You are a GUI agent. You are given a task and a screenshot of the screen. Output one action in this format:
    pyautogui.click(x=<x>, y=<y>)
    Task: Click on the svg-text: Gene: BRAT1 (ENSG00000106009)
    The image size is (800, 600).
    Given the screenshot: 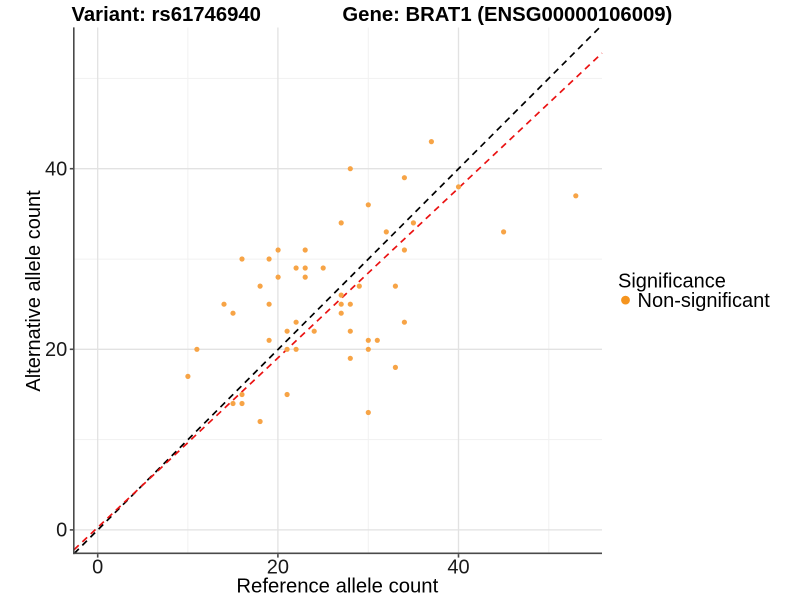 What is the action you would take?
    pyautogui.click(x=507, y=15)
    